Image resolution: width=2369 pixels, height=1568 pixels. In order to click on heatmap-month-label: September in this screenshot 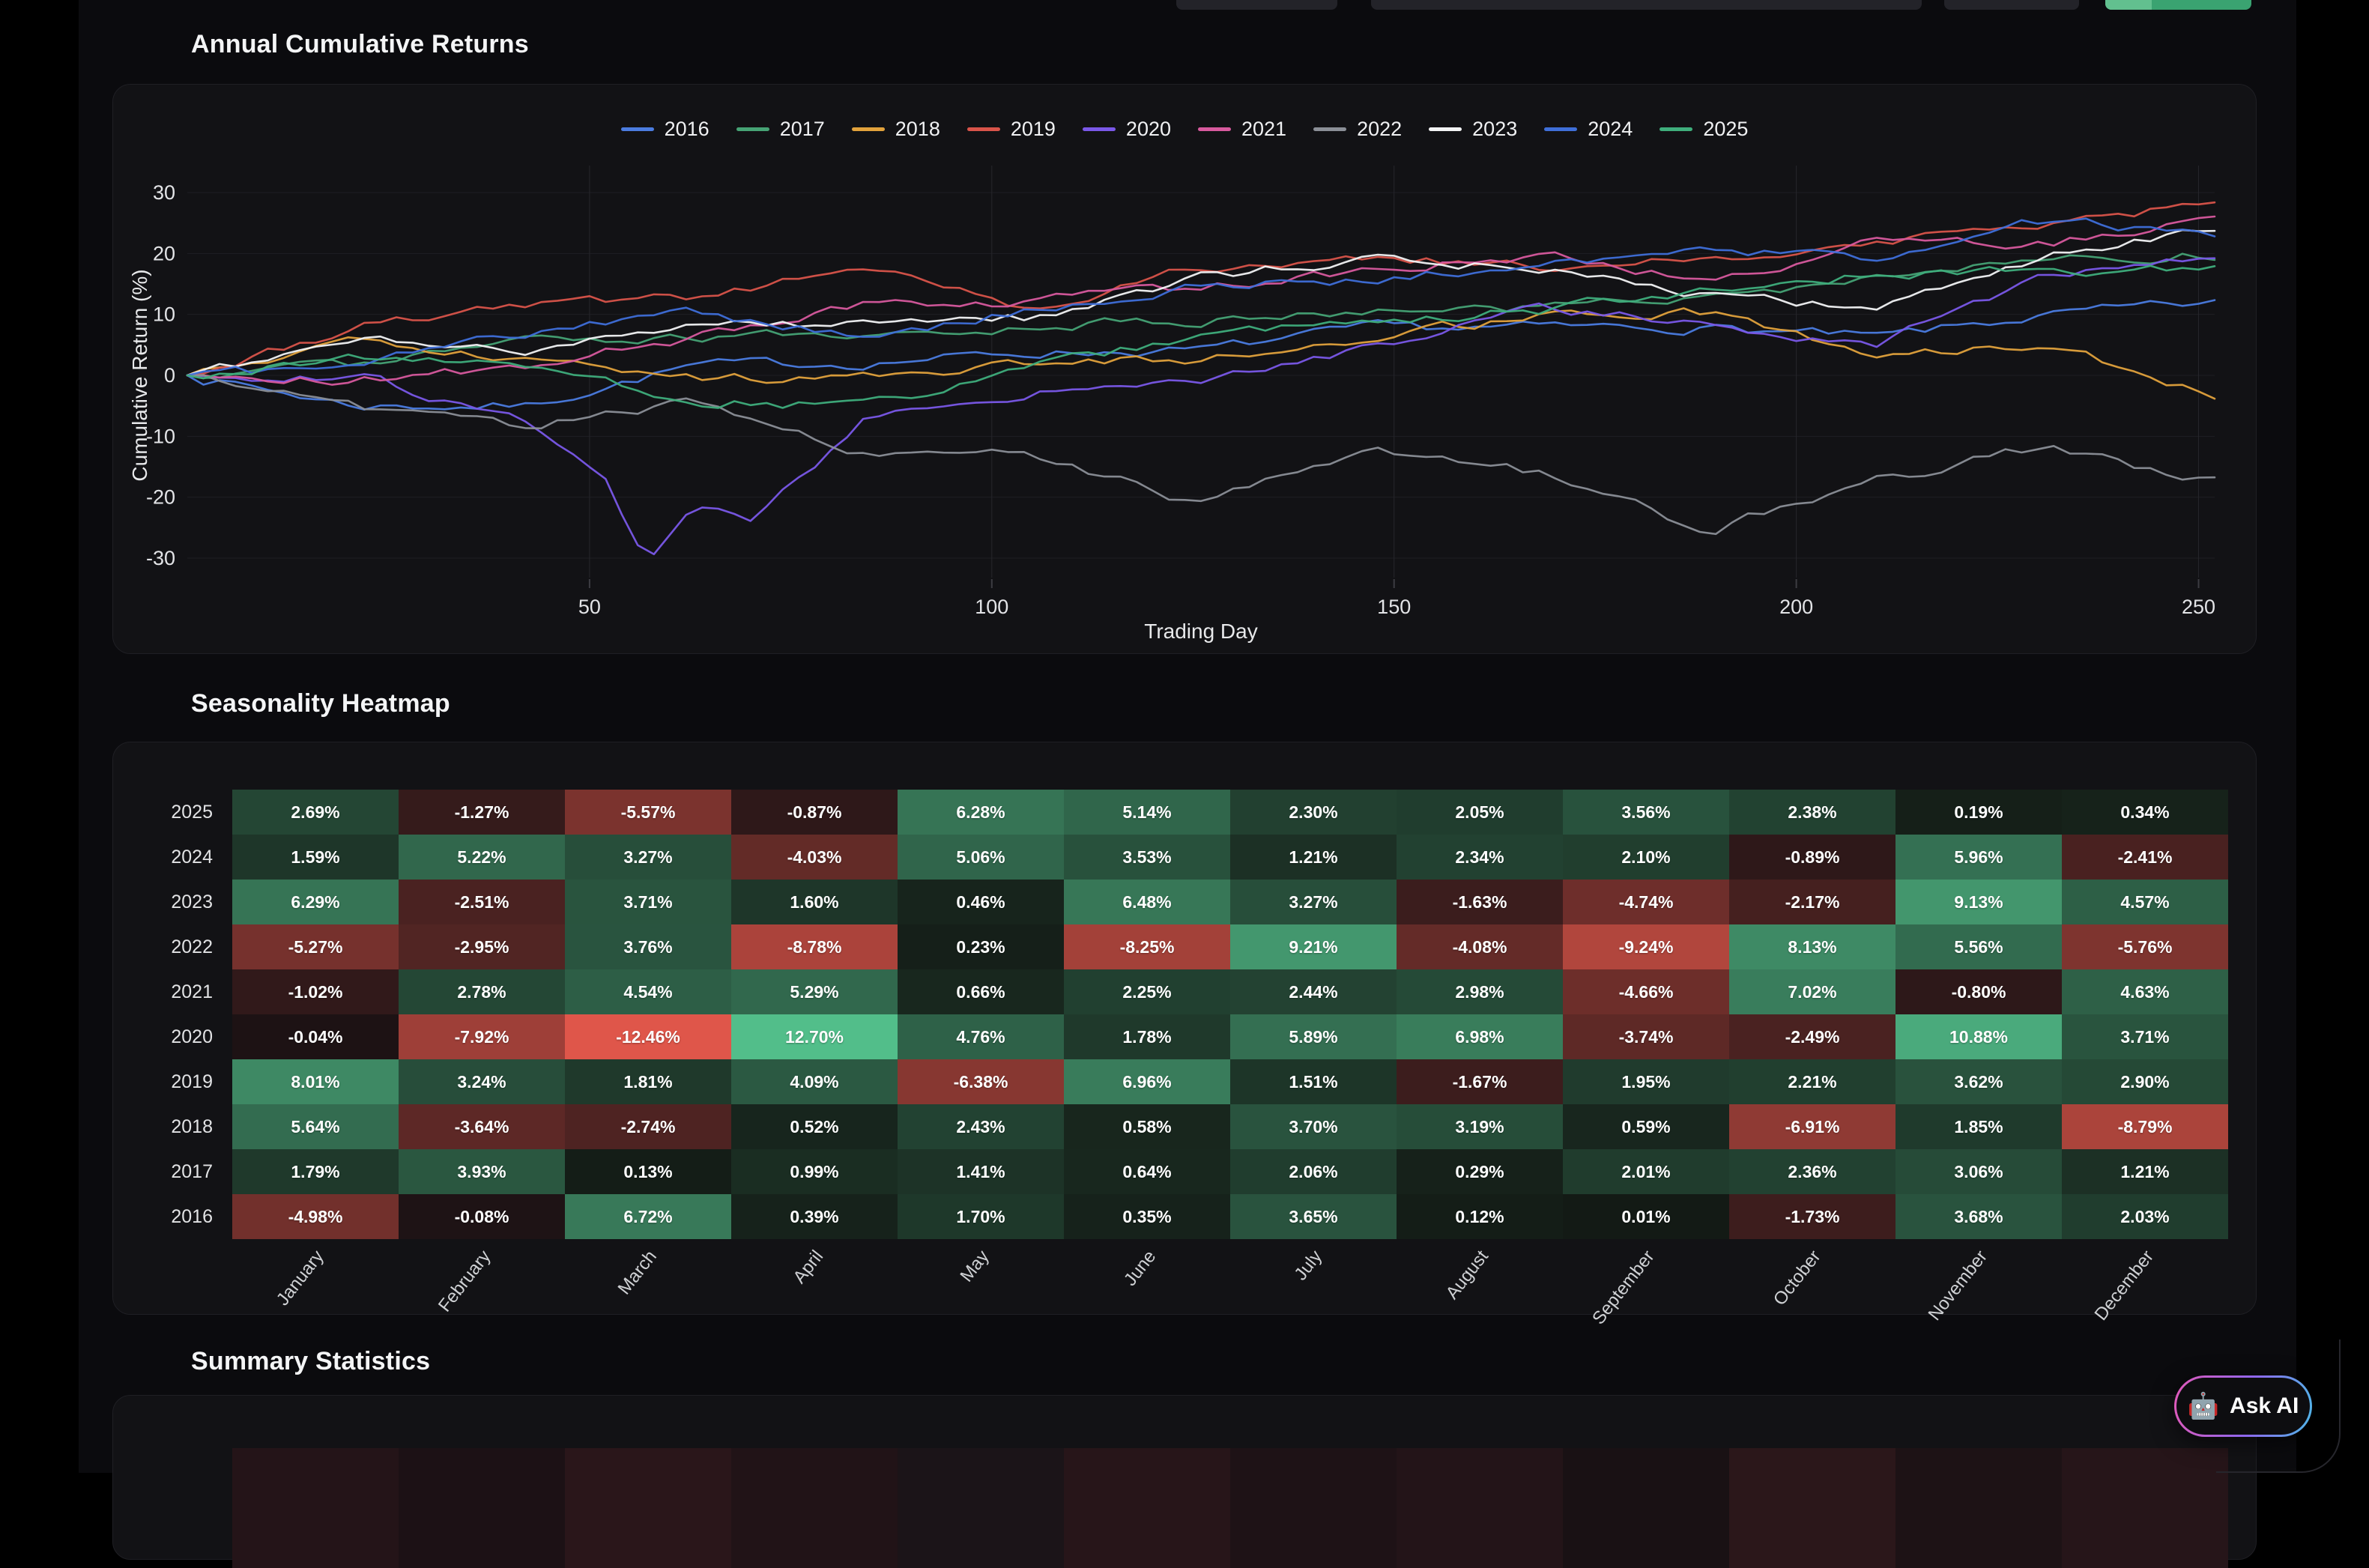, I will do `click(1624, 1288)`.